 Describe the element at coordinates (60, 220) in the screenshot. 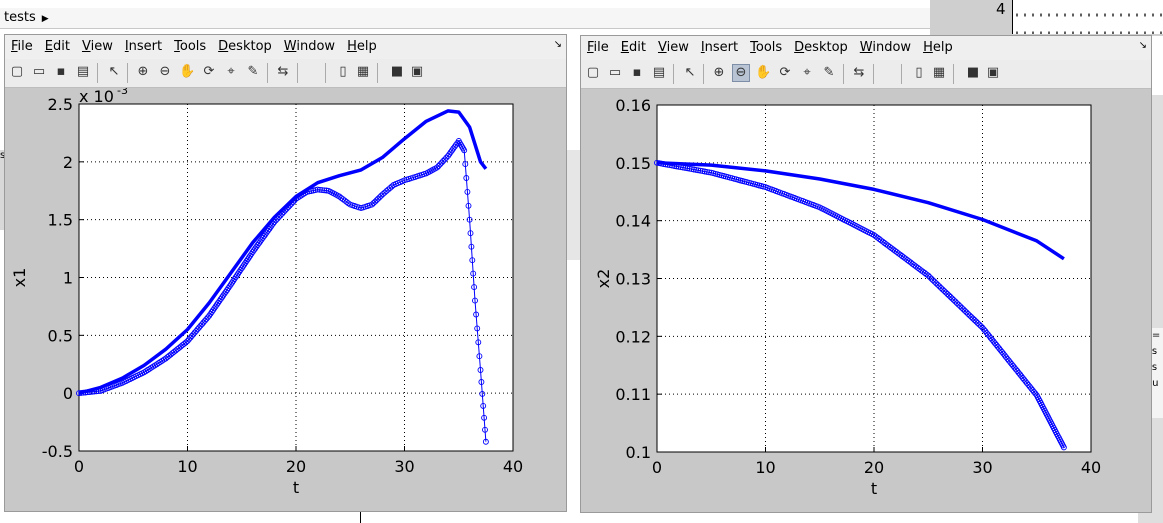

I see `y-tick-label: 1.5` at that location.